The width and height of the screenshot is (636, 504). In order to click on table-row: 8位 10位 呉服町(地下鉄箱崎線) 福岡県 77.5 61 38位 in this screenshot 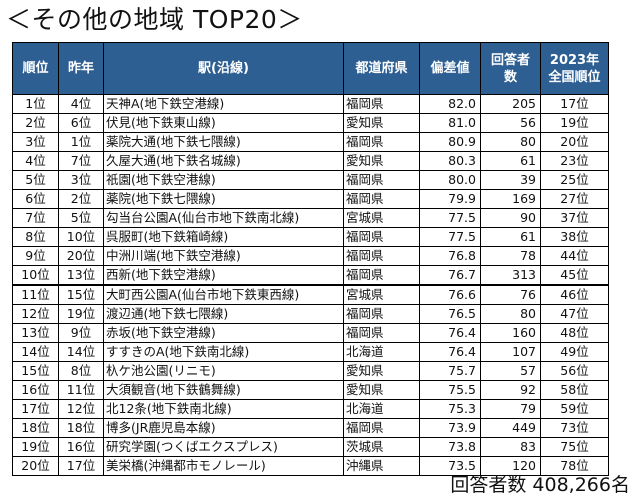, I will do `click(310, 237)`.